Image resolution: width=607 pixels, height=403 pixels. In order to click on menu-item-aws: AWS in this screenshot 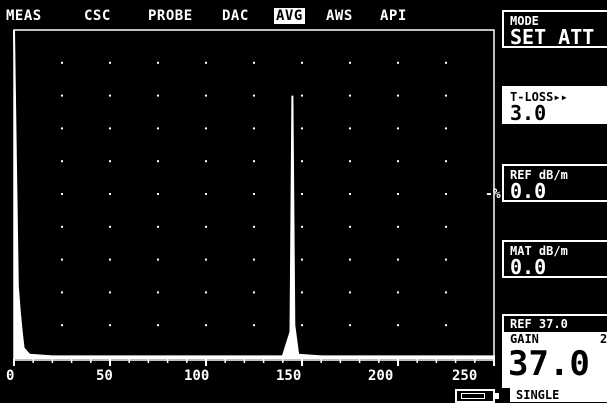, I will do `click(339, 16)`.